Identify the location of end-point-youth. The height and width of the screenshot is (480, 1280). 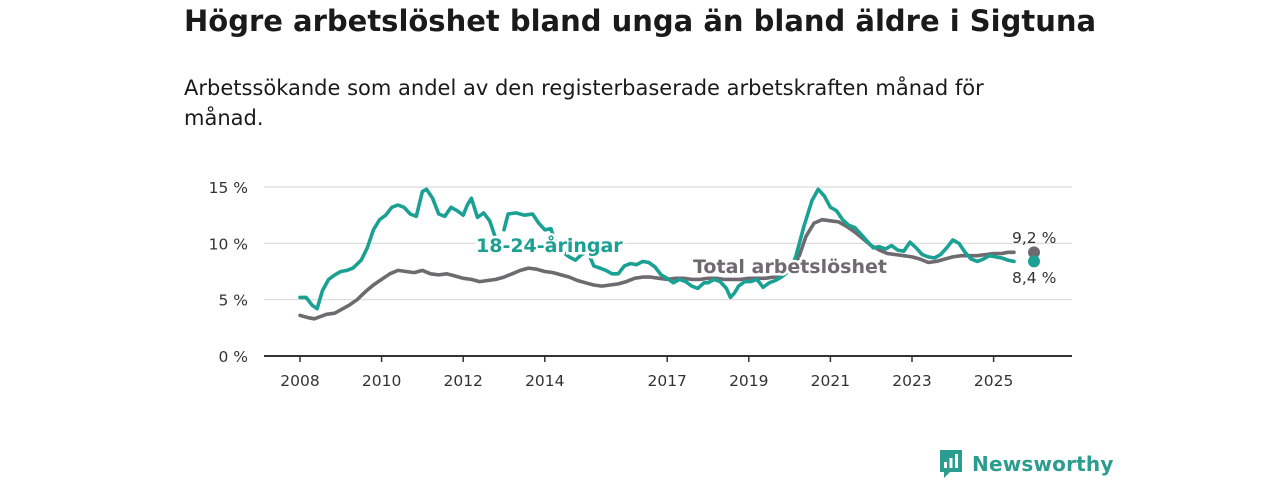
(1034, 261).